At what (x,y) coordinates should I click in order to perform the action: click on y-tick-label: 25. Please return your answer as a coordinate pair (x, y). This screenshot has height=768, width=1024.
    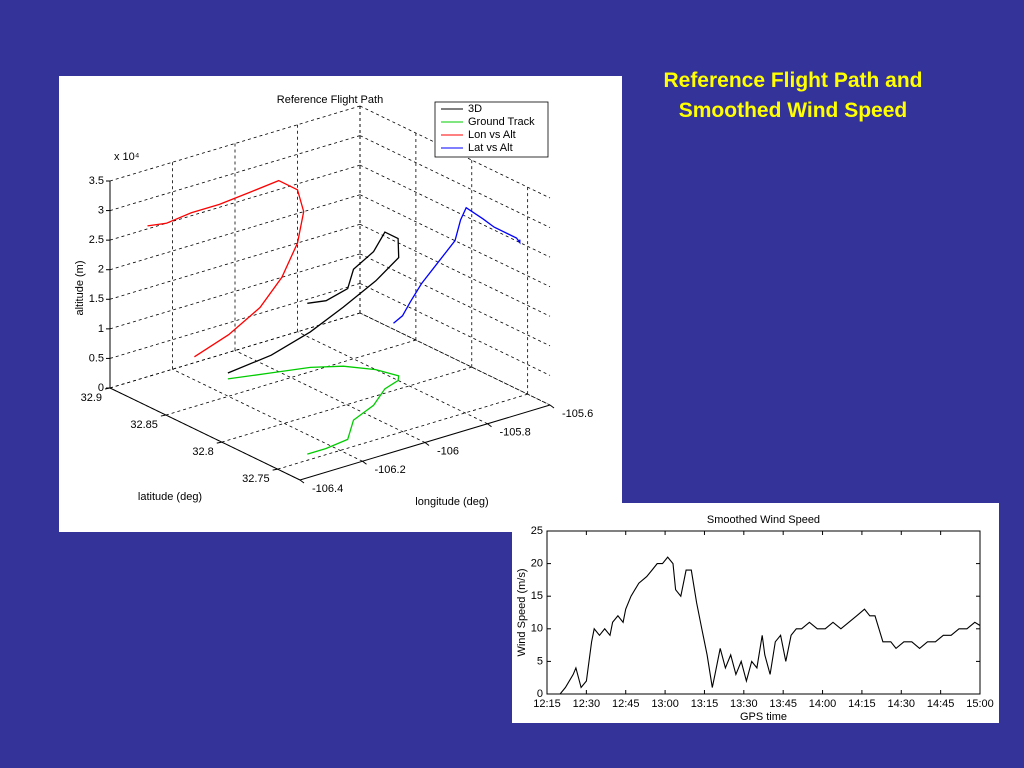
    Looking at the image, I should click on (537, 531).